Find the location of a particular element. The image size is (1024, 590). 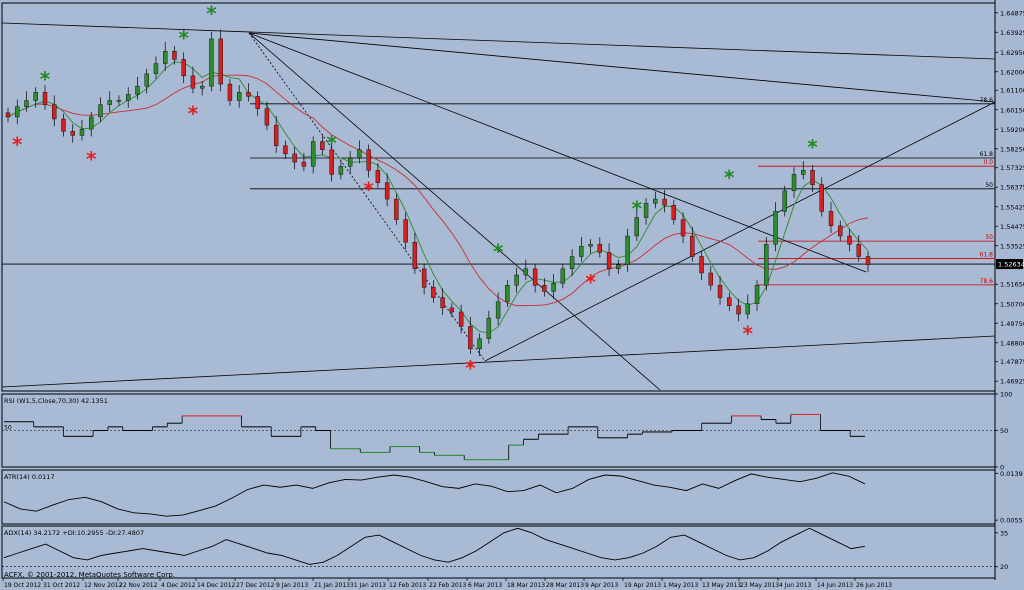

time-tick-label: 4 Jun 2013 is located at coordinates (795, 585).